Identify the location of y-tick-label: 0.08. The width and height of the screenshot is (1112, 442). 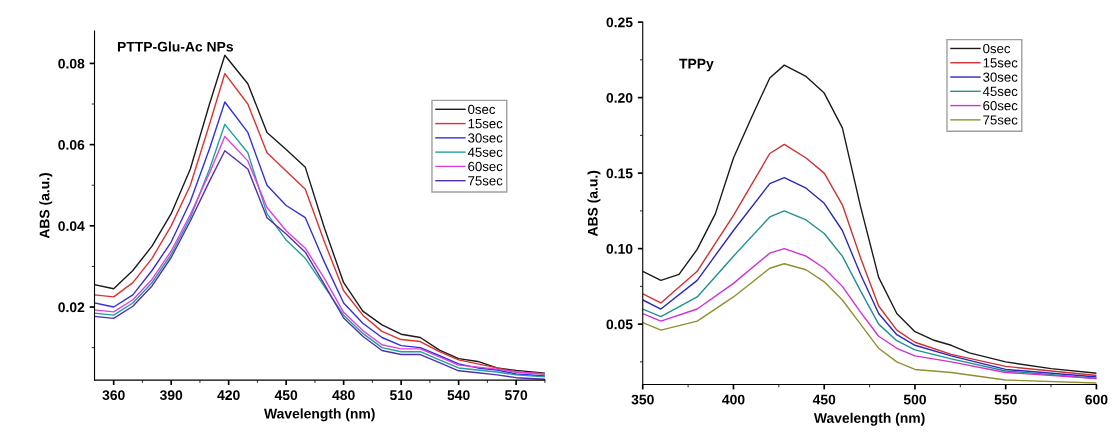
(71, 63).